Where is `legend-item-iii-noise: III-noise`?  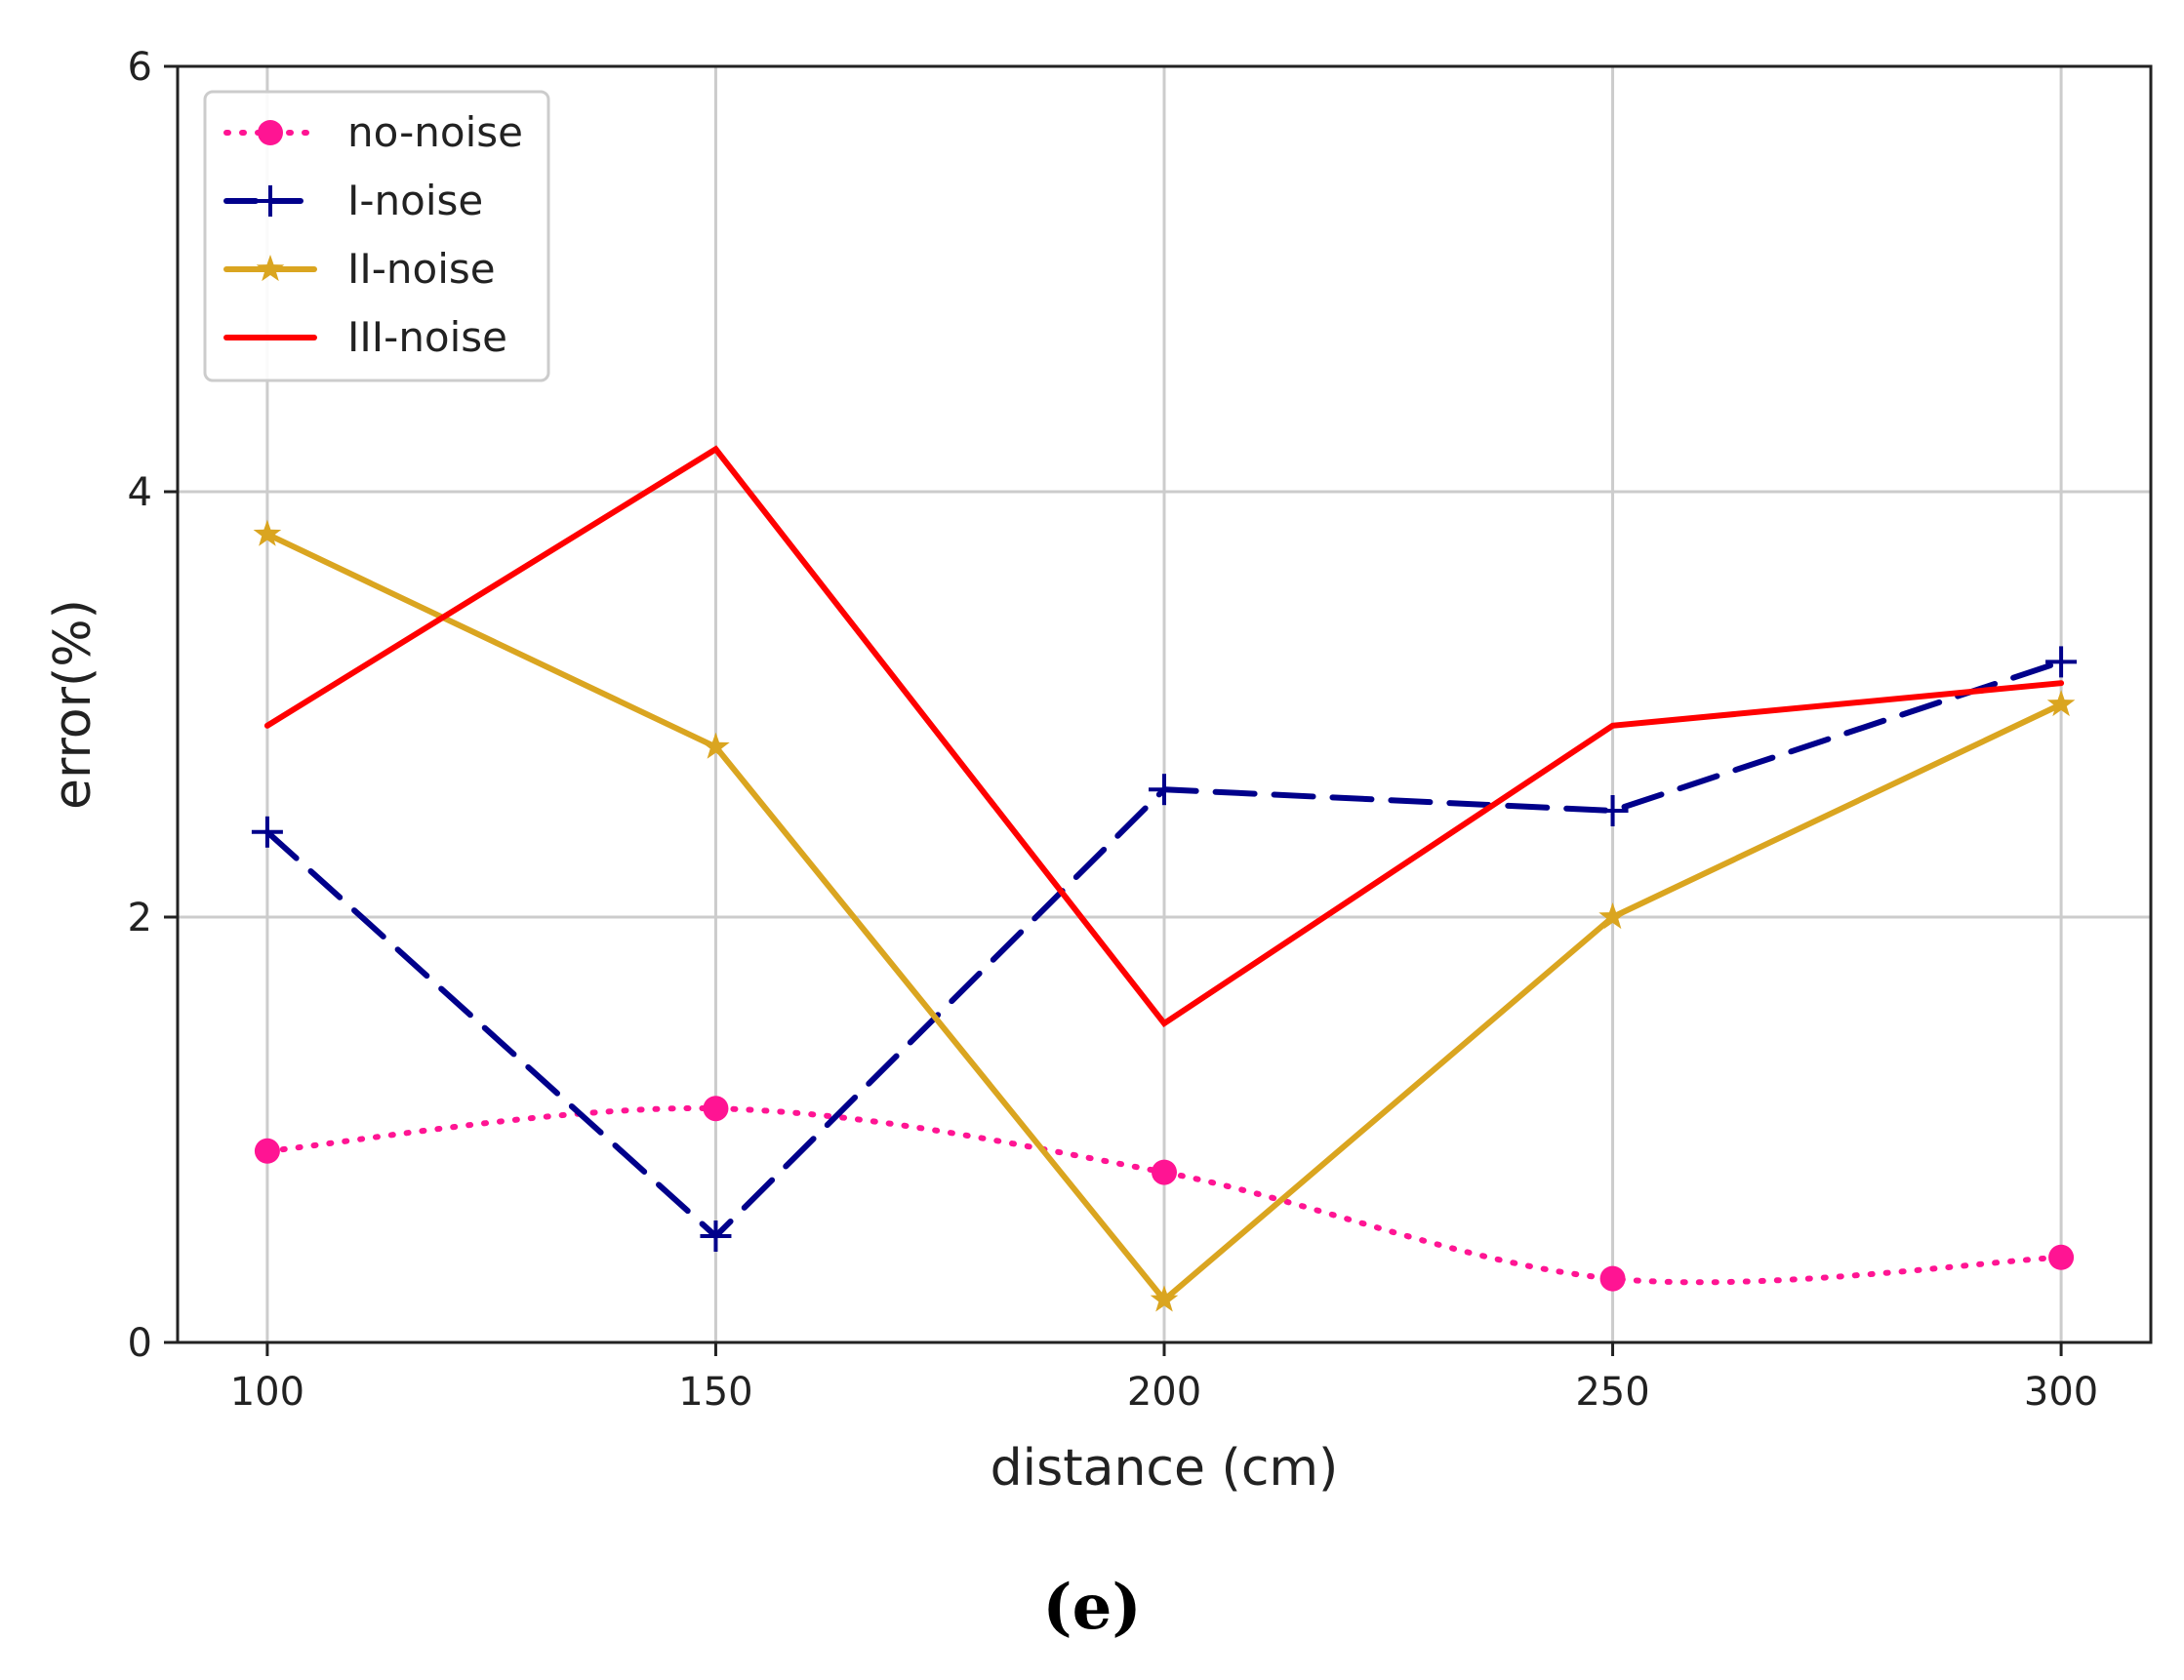
legend-item-iii-noise: III-noise is located at coordinates (365, 337).